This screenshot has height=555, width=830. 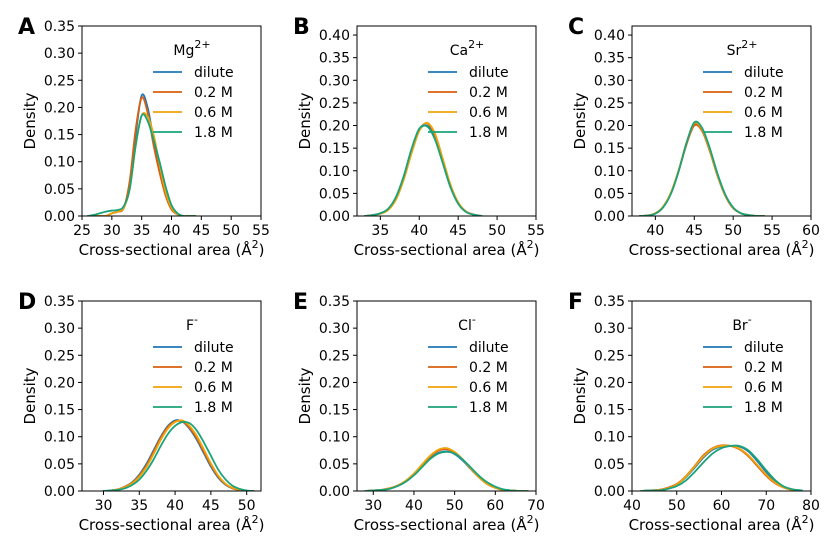 I want to click on legend: Sr2+​ dilute 0.2 M 0.6 M 1.8 M, so click(x=743, y=89).